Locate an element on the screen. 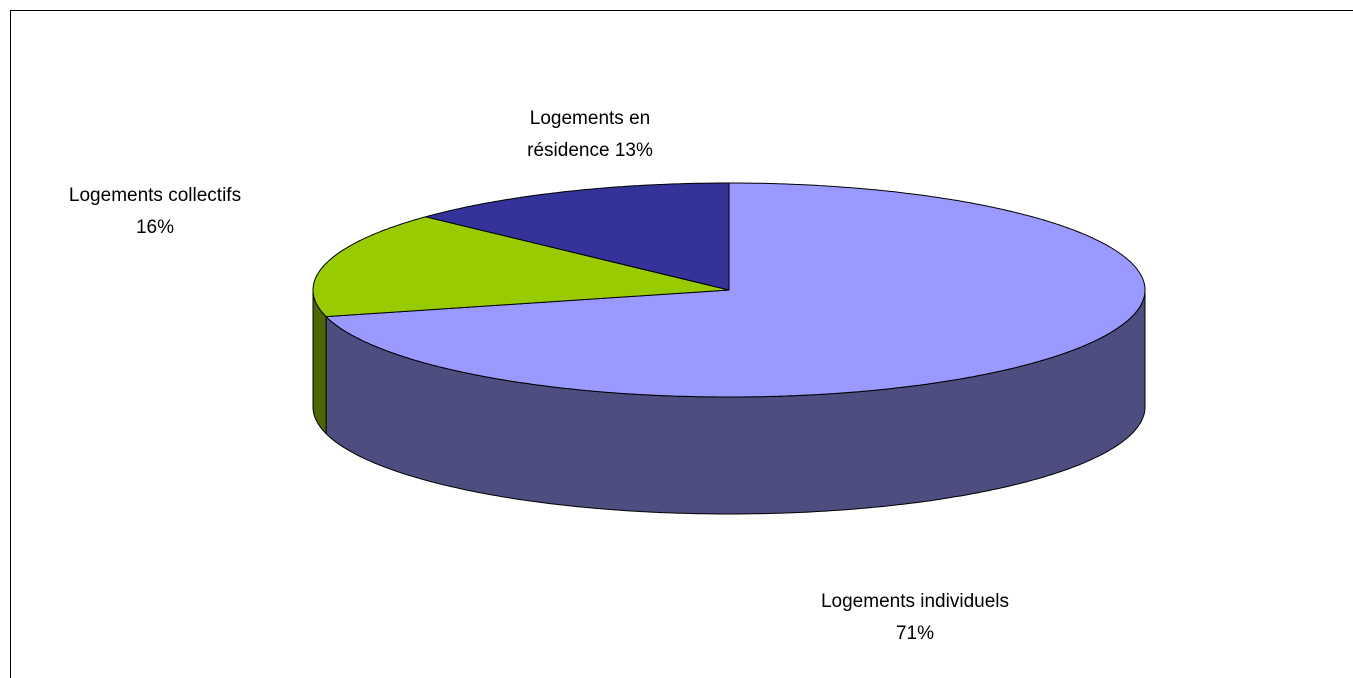  label-value: 16% is located at coordinates (155, 227).